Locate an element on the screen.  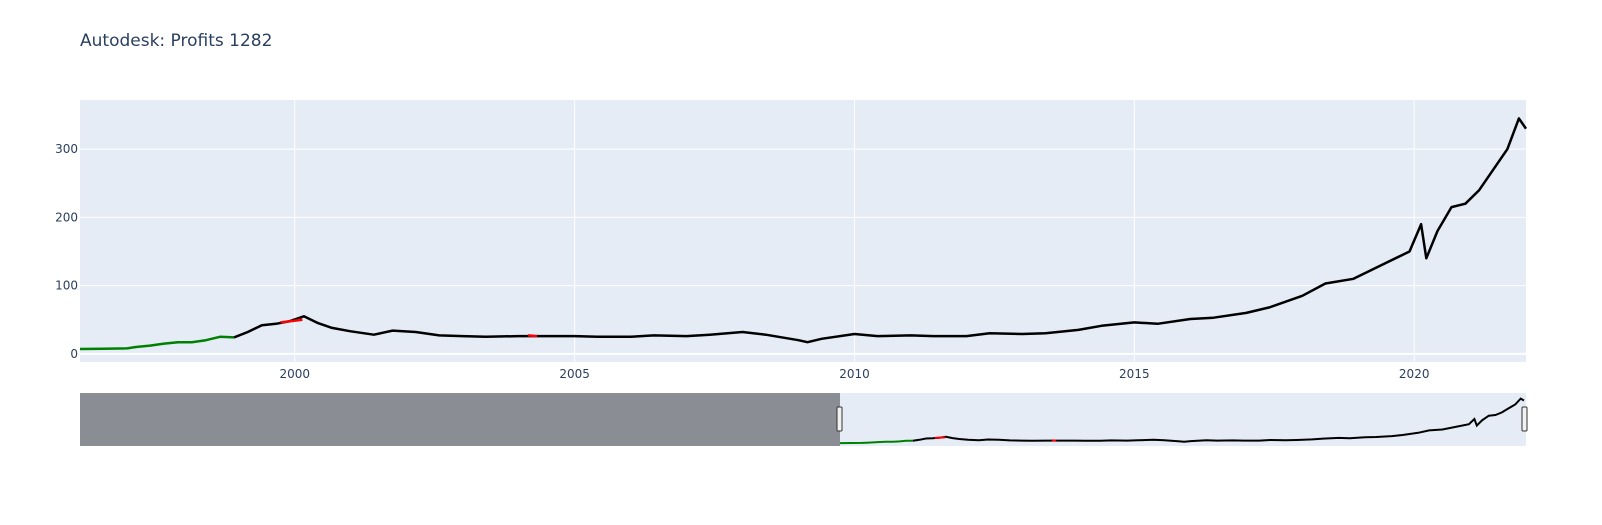
x-tick-label: 2015 is located at coordinates (1134, 374).